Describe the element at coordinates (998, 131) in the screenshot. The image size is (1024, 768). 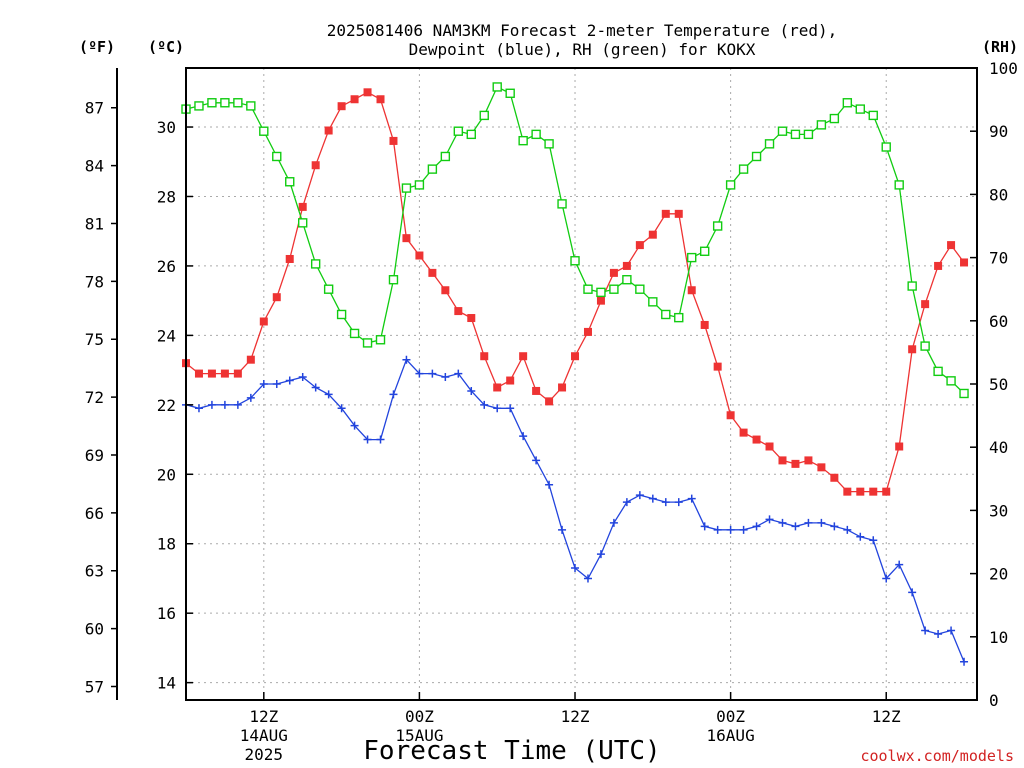
I see `rh-tick-label: 90` at that location.